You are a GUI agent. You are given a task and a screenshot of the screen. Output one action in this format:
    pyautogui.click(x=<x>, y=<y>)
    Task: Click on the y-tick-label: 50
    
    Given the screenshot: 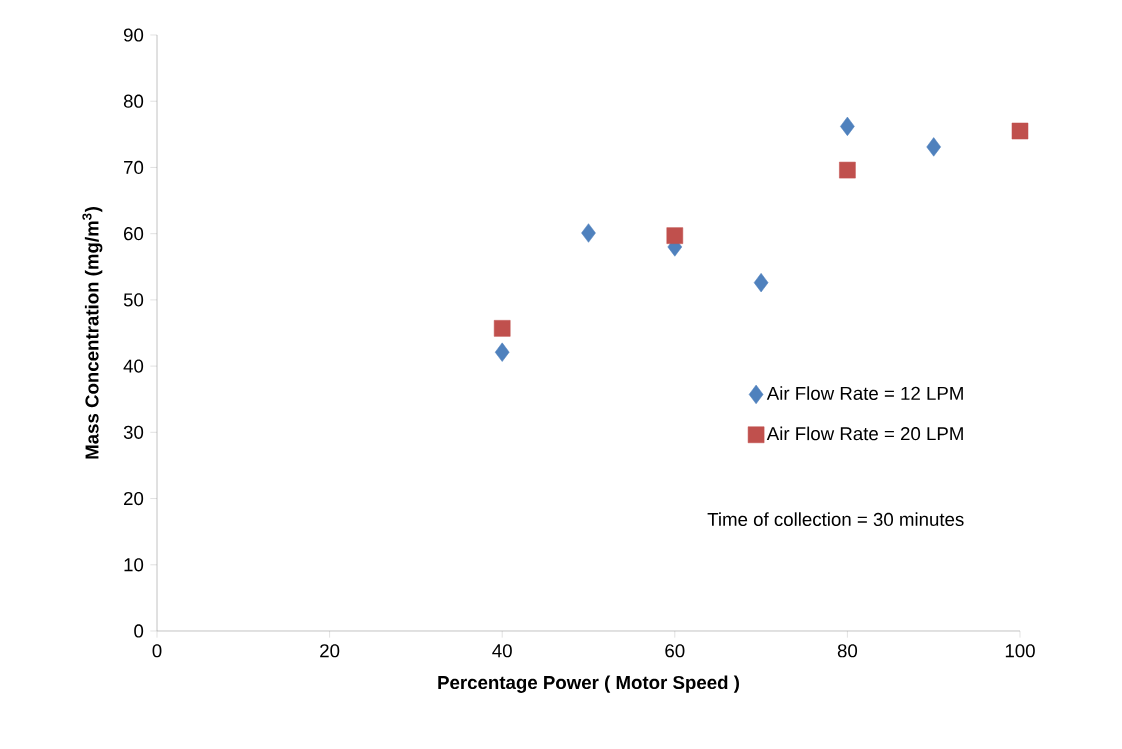 What is the action you would take?
    pyautogui.click(x=133, y=300)
    